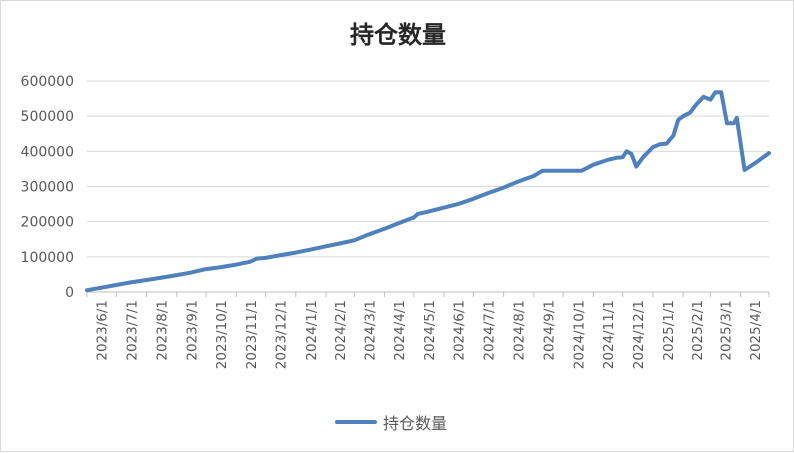 The width and height of the screenshot is (794, 453). What do you see at coordinates (609, 334) in the screenshot?
I see `x-tick-label: 2024/11/1` at bounding box center [609, 334].